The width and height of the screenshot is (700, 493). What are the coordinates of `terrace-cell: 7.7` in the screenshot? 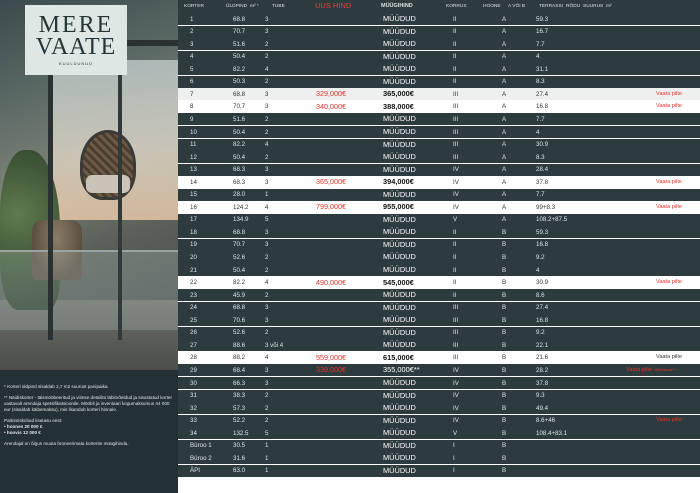 It's located at (540, 44).